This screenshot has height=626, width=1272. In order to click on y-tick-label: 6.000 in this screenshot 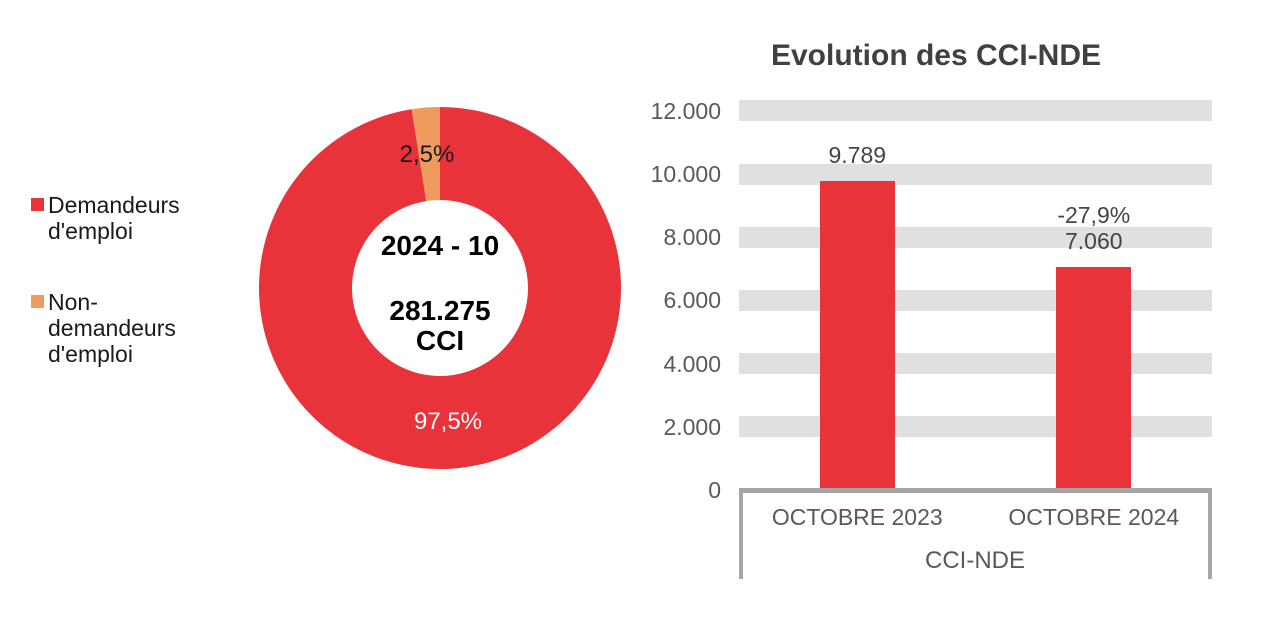, I will do `click(692, 300)`.